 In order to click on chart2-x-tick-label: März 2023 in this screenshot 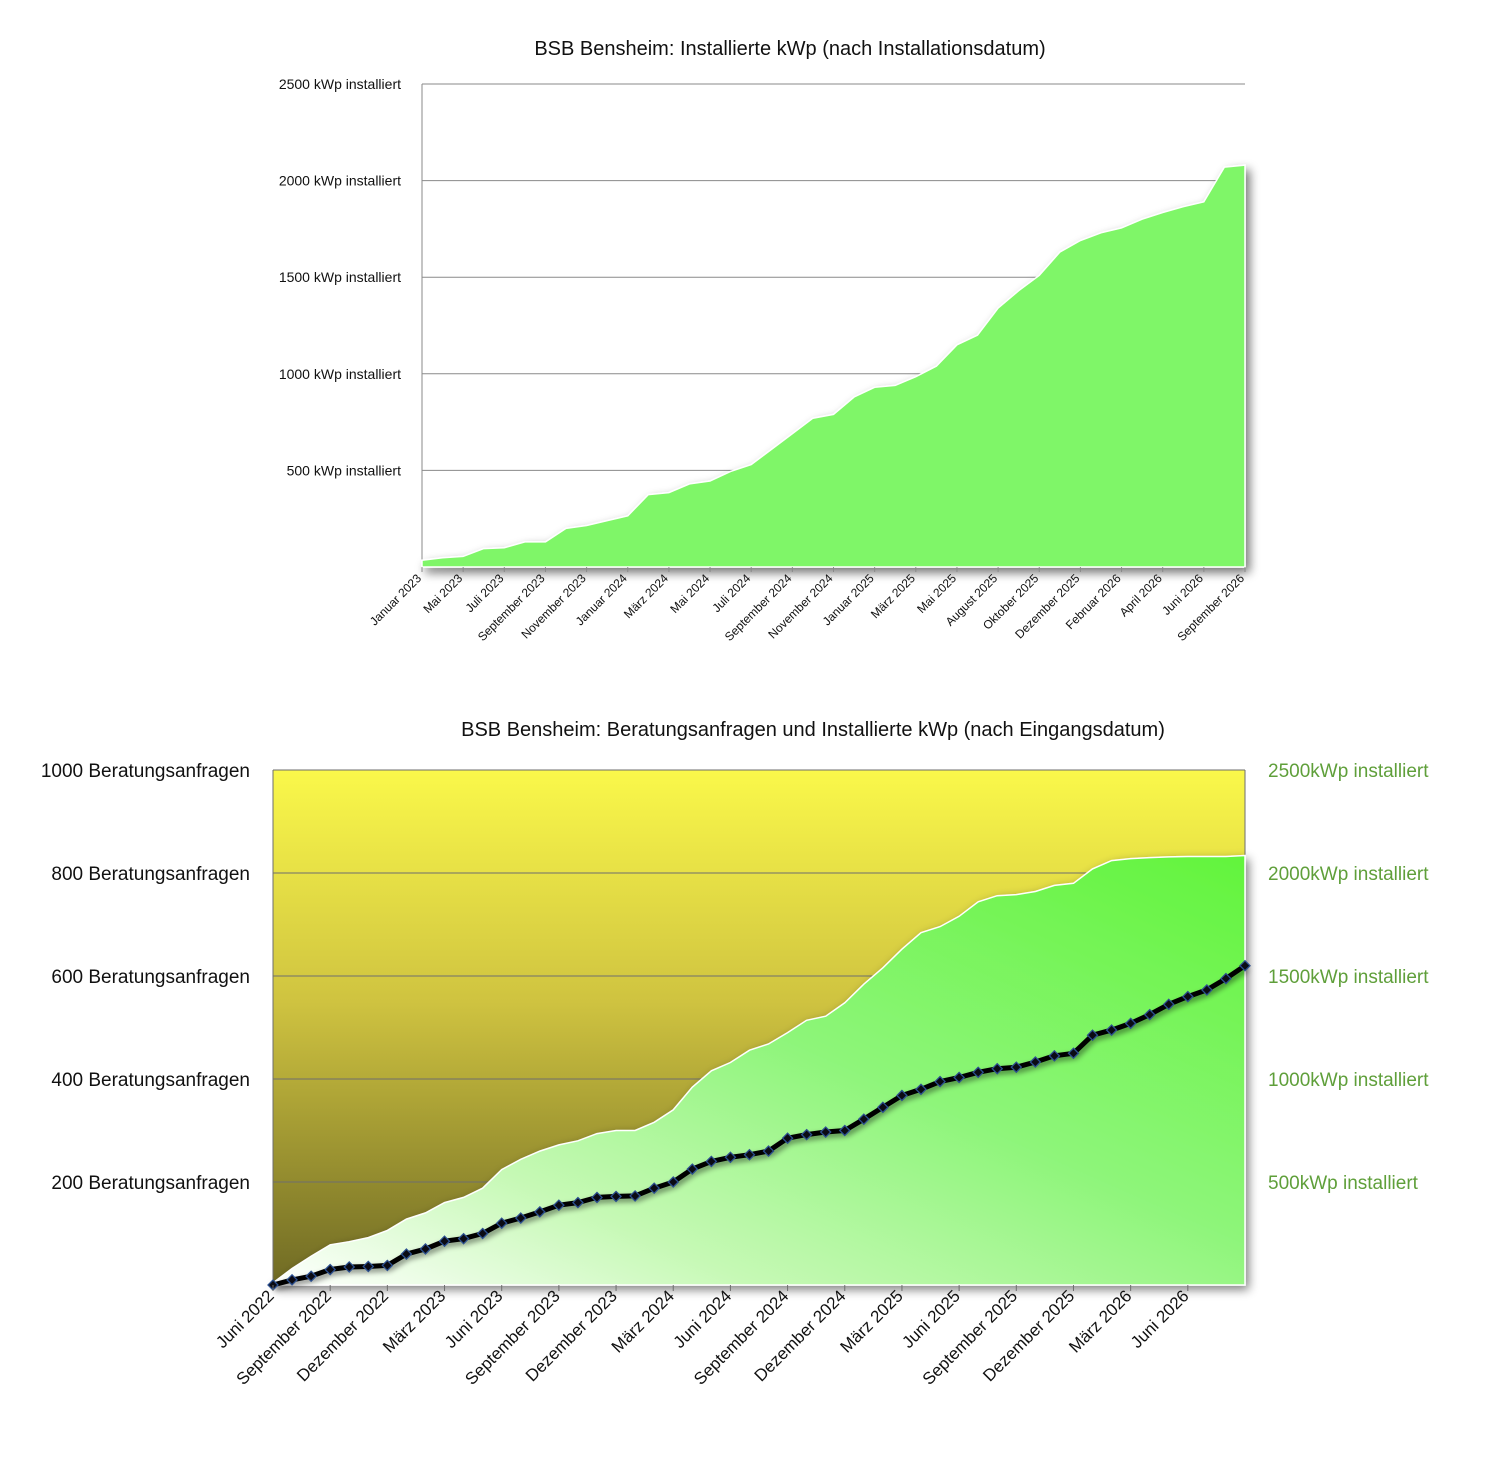, I will do `click(414, 1321)`.